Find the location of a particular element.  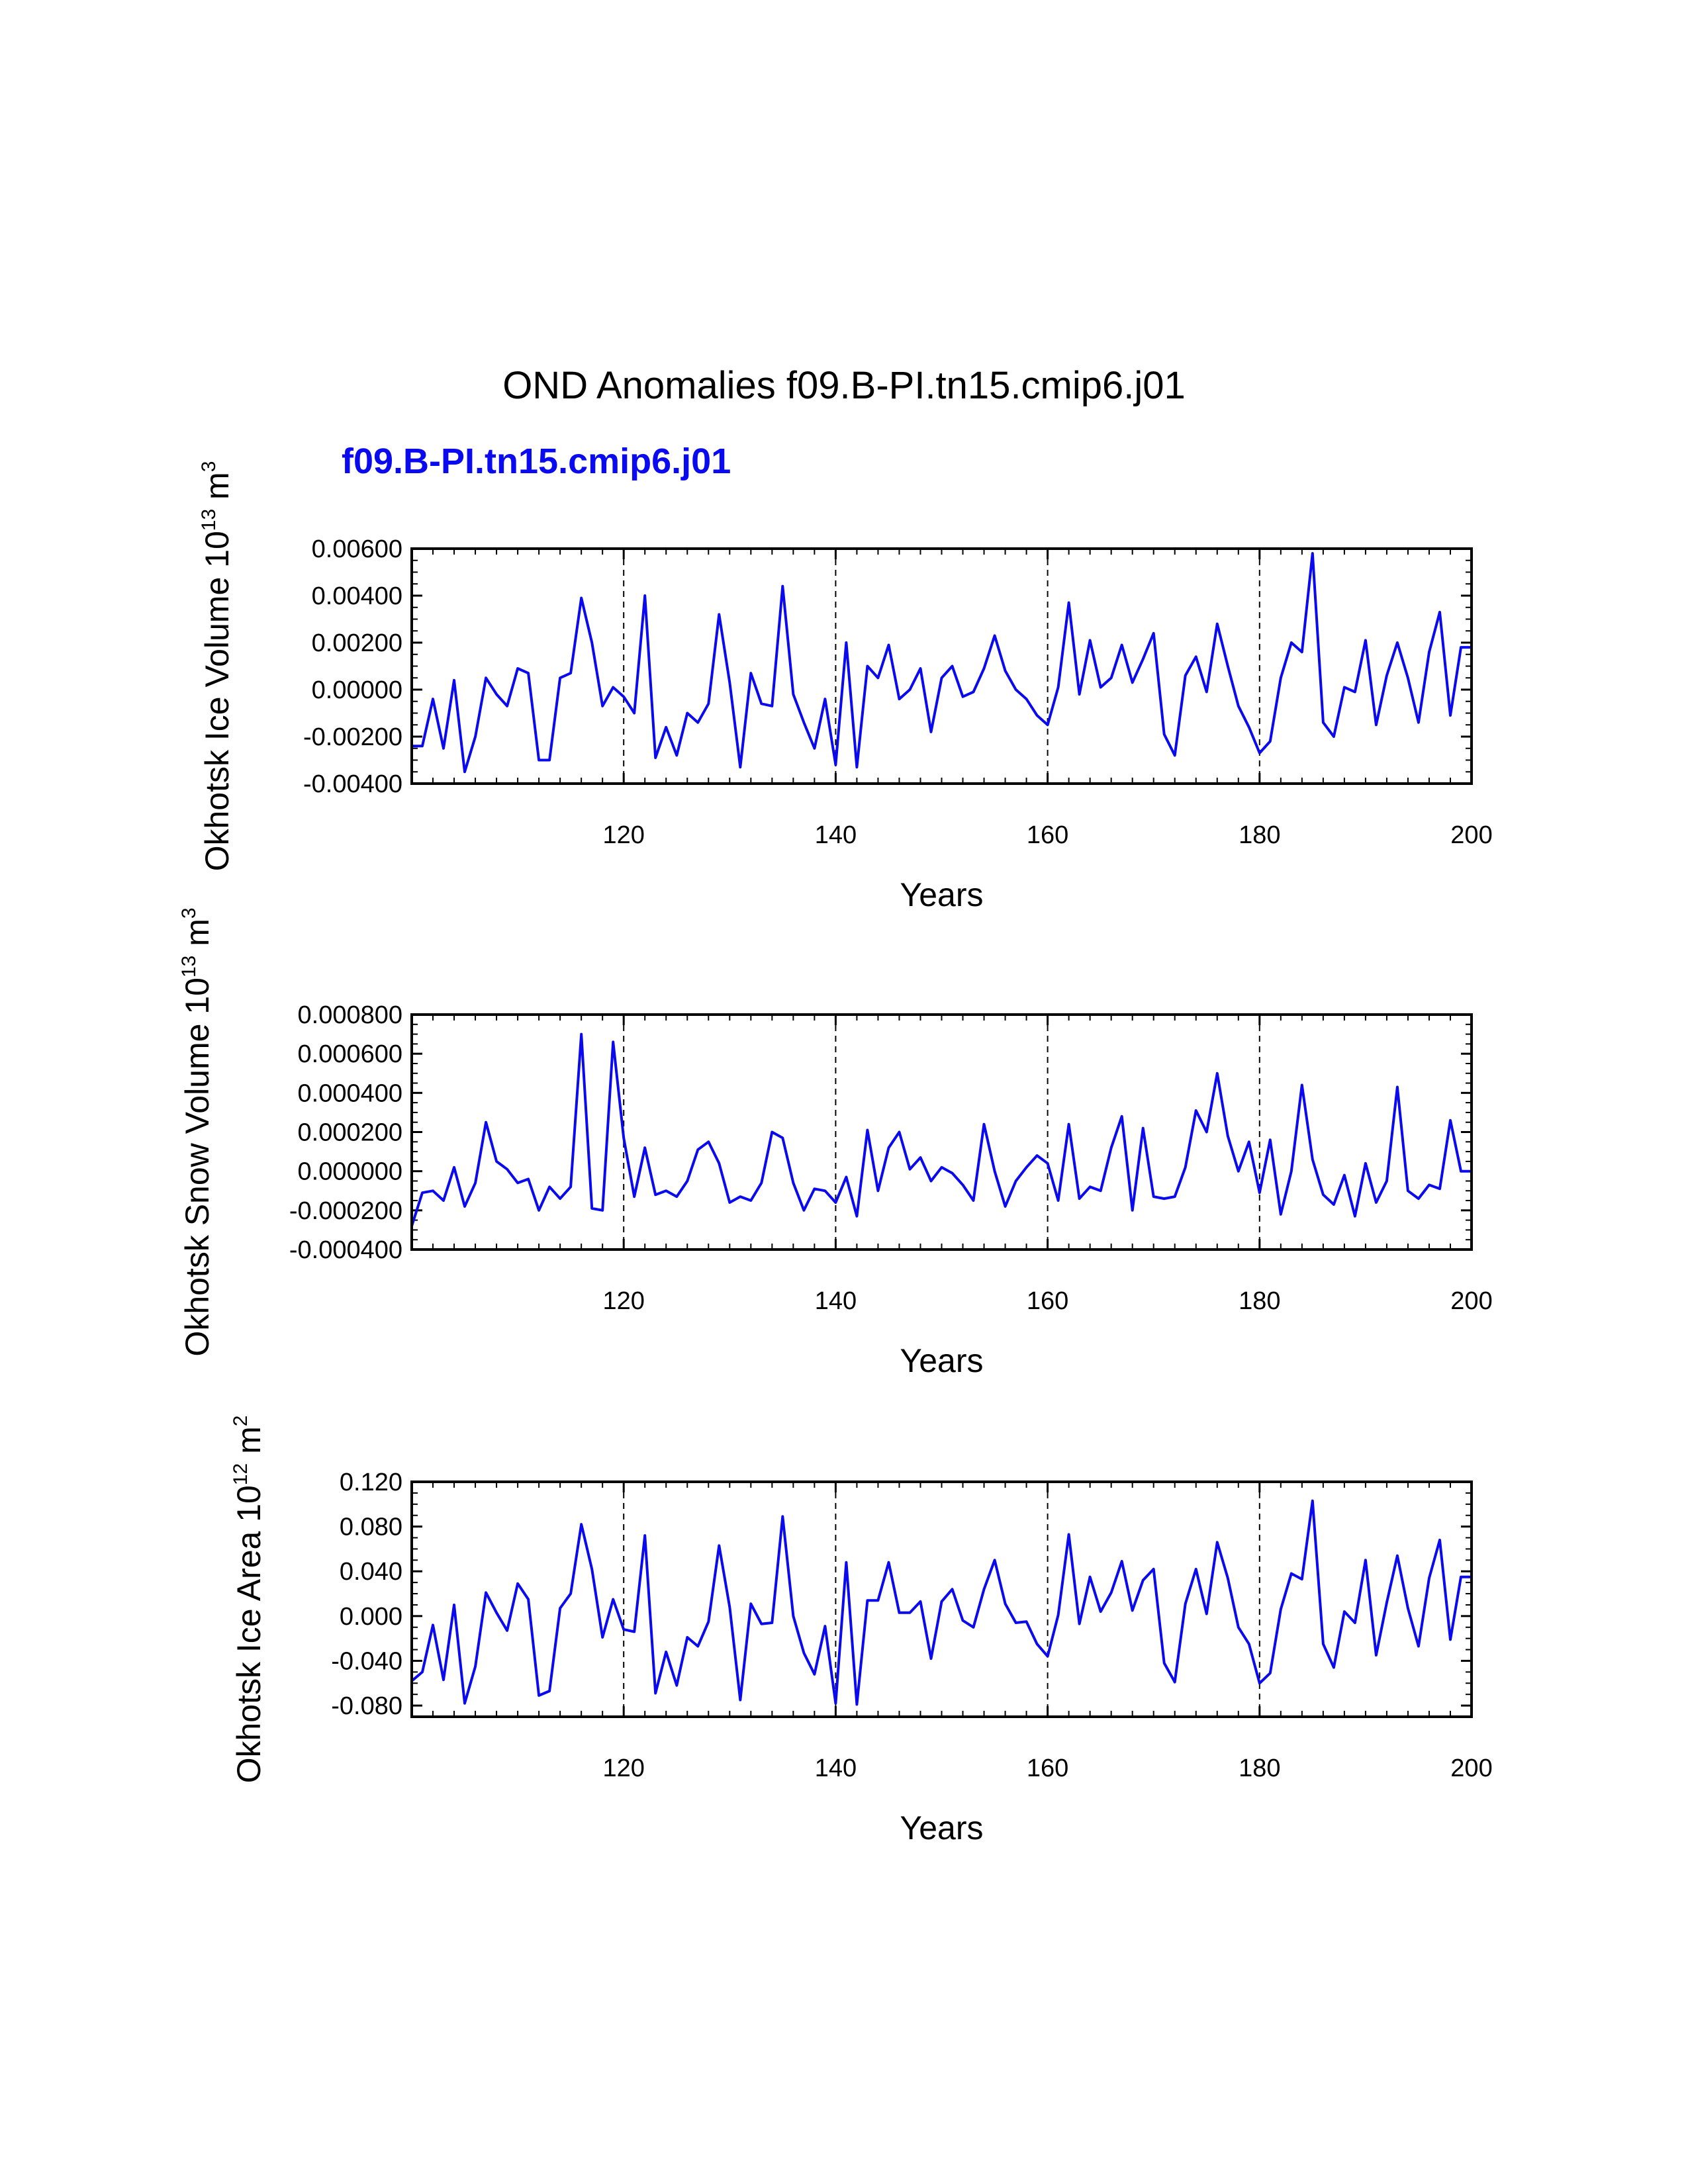

y-tick-label: 0.000800 is located at coordinates (350, 1015).